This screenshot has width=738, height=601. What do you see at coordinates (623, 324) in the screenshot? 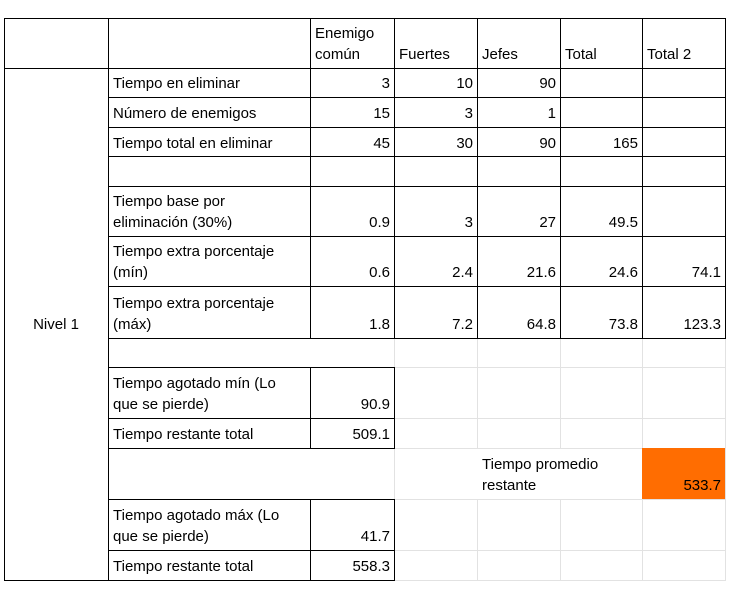
I see `cell-extra-max-total: 73.8` at bounding box center [623, 324].